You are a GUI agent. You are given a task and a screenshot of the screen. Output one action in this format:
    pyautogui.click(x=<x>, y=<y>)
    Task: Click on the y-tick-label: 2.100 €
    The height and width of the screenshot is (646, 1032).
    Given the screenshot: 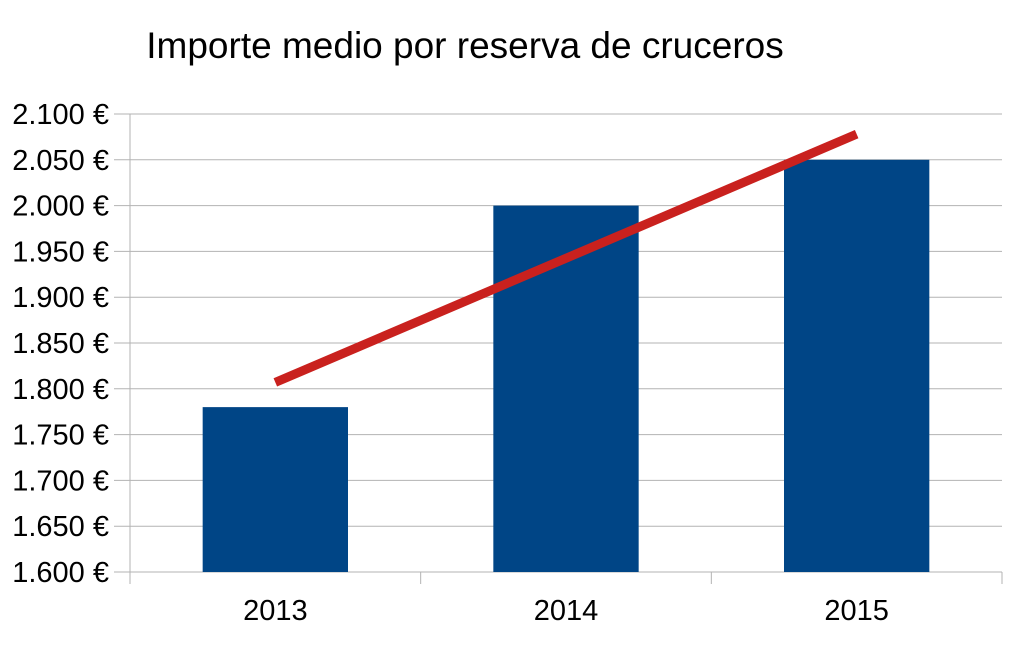 What is the action you would take?
    pyautogui.click(x=60, y=115)
    